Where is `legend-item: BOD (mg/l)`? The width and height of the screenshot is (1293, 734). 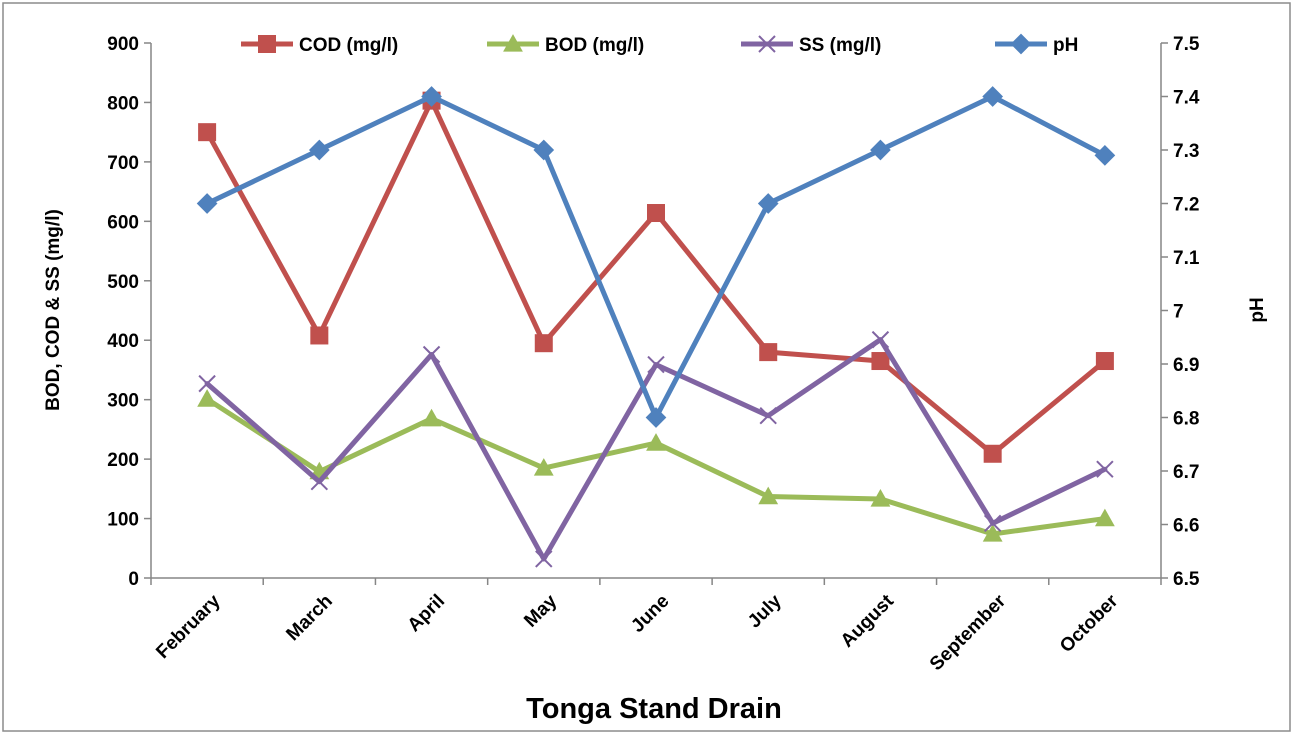 legend-item: BOD (mg/l) is located at coordinates (565, 45).